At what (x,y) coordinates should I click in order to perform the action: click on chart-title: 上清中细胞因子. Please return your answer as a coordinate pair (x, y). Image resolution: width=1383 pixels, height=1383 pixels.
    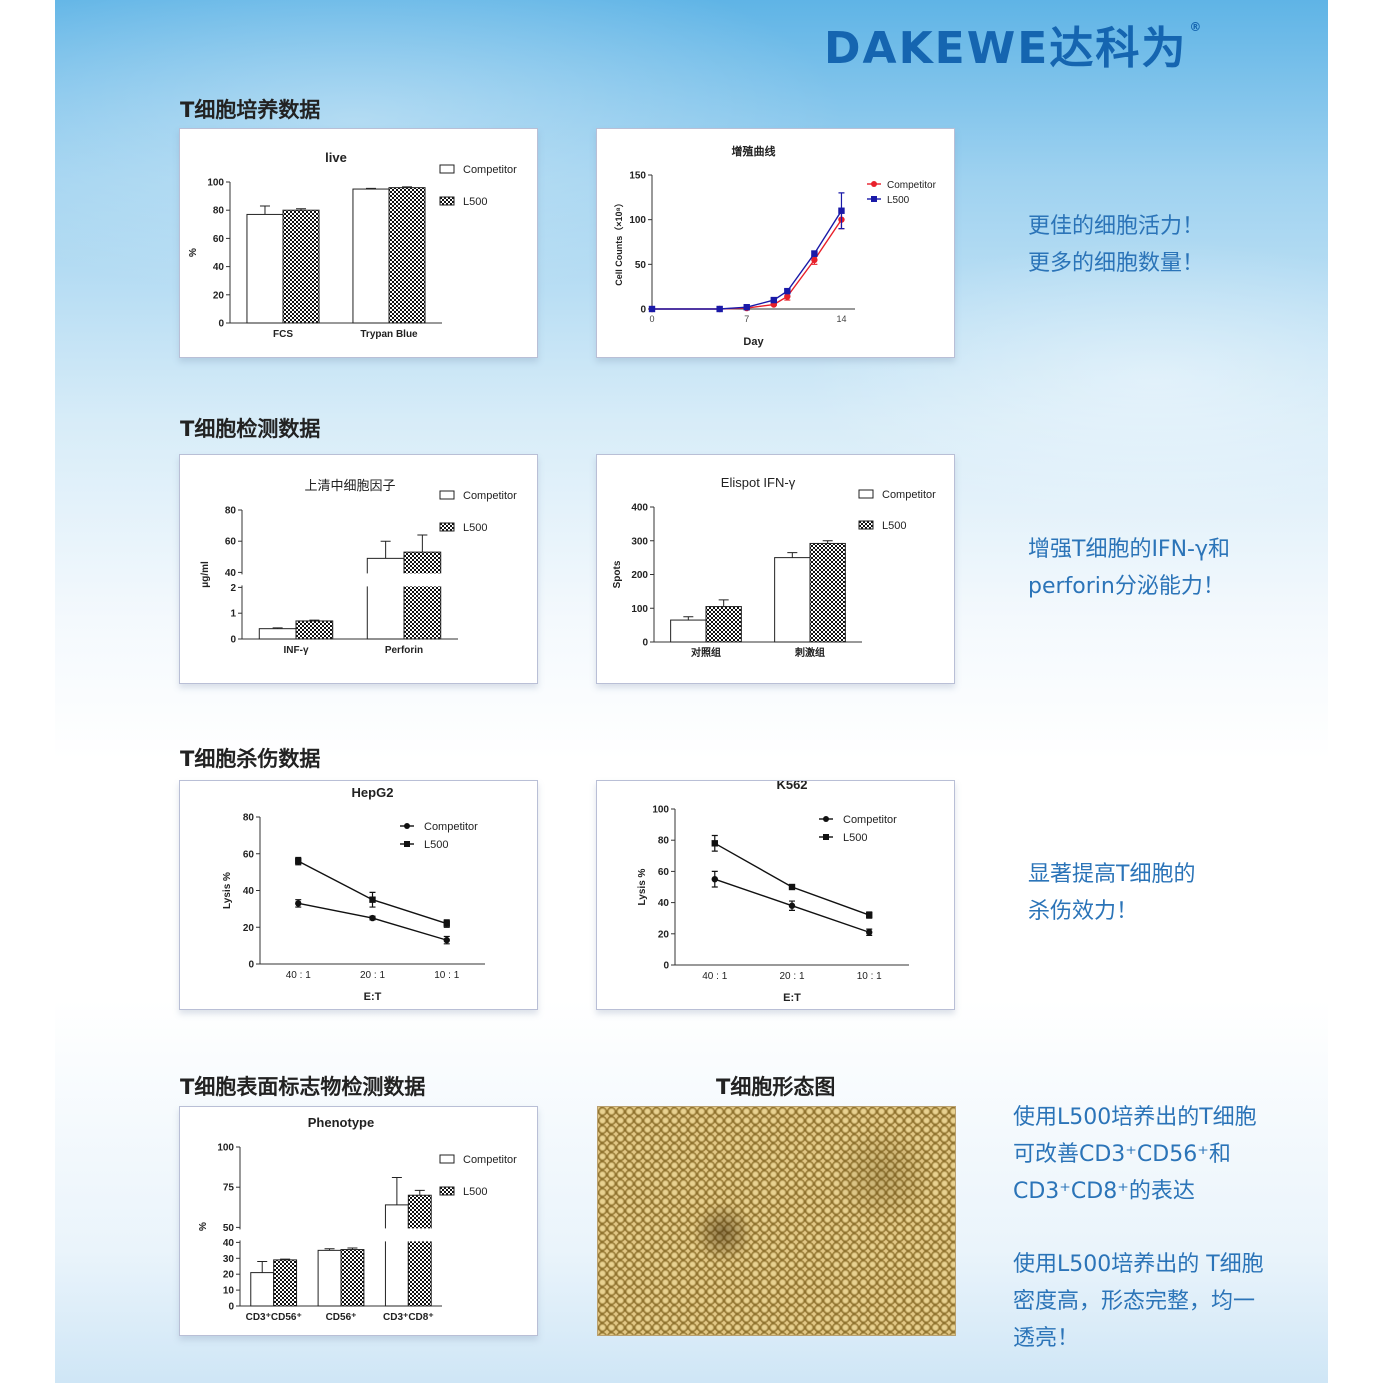
    Looking at the image, I should click on (349, 485).